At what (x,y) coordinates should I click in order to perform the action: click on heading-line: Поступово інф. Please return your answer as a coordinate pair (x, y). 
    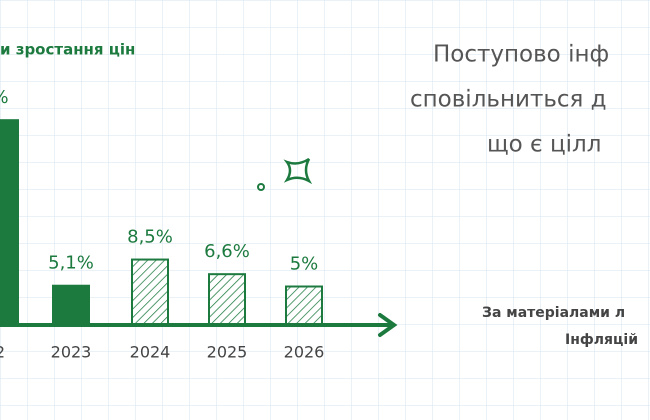
    Looking at the image, I should click on (521, 55).